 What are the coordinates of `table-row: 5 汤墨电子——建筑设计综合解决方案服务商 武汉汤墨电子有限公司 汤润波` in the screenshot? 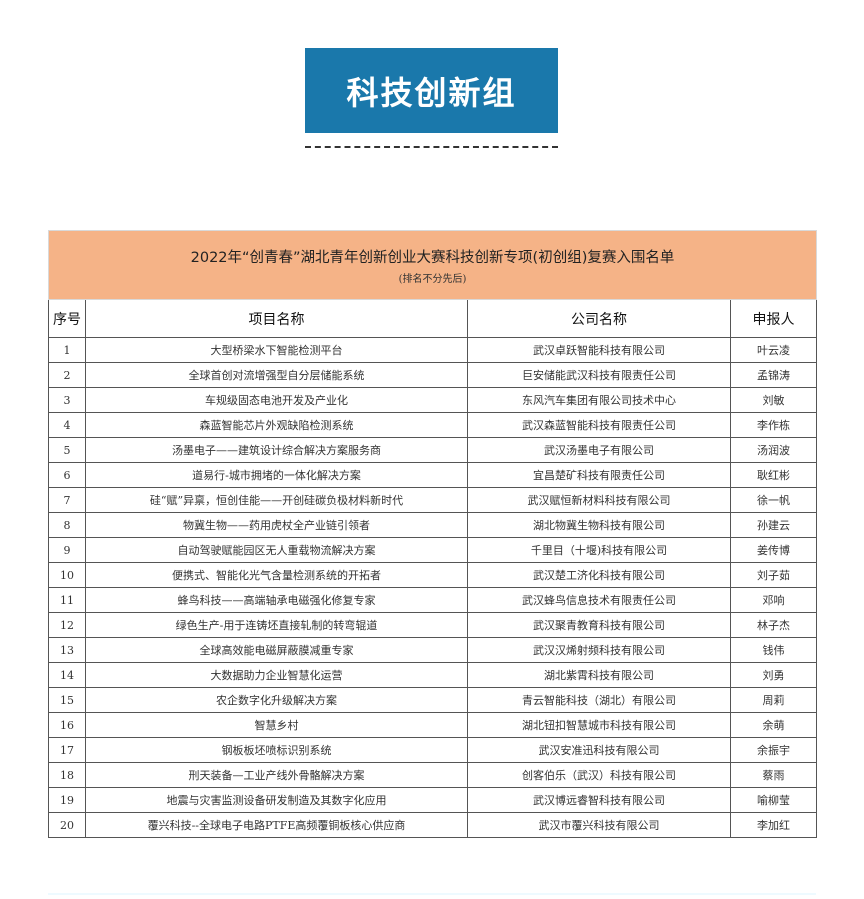 It's located at (432, 450).